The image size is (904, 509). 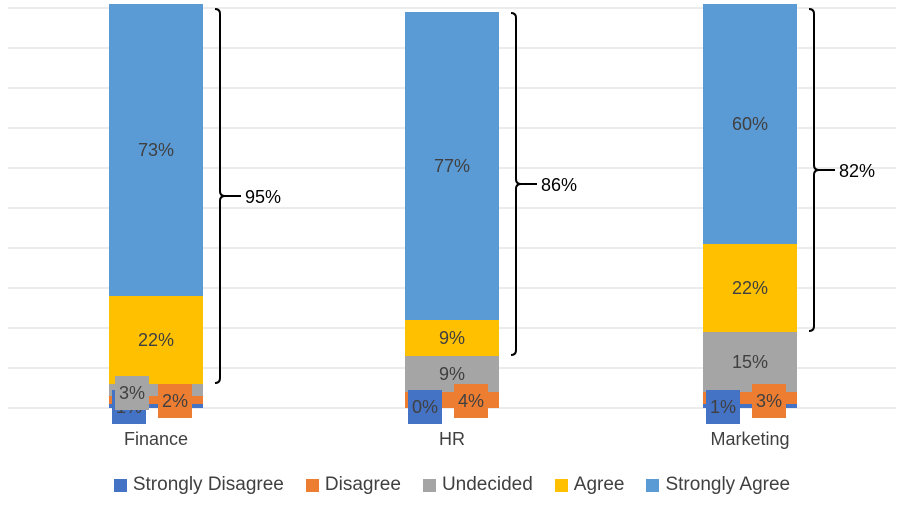 I want to click on data-label: 0%, so click(x=425, y=407).